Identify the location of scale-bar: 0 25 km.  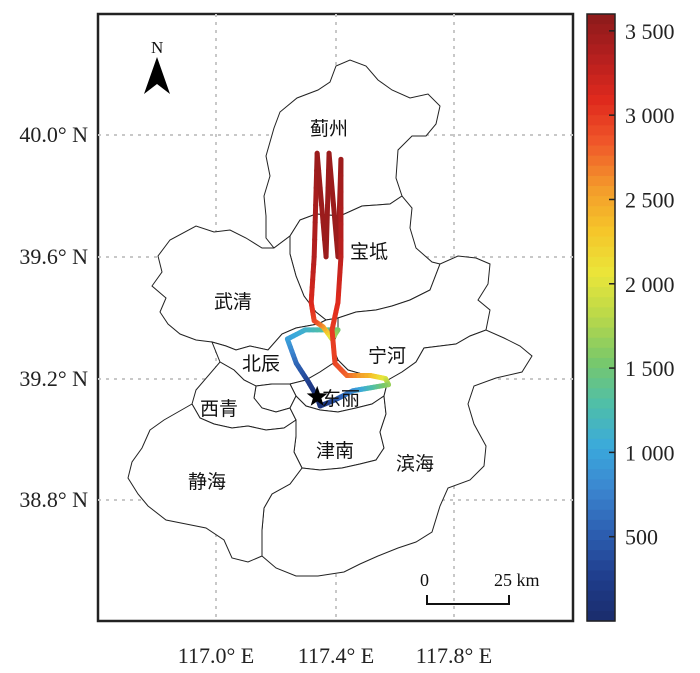
(480, 587).